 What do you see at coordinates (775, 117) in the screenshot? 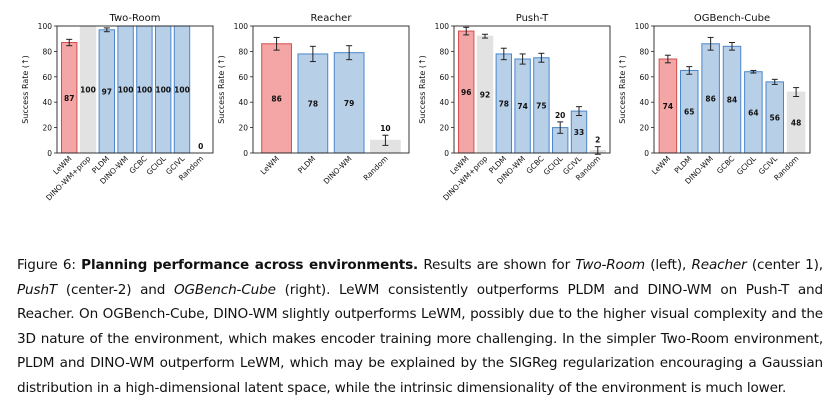
I see `bar-value-label: 56` at bounding box center [775, 117].